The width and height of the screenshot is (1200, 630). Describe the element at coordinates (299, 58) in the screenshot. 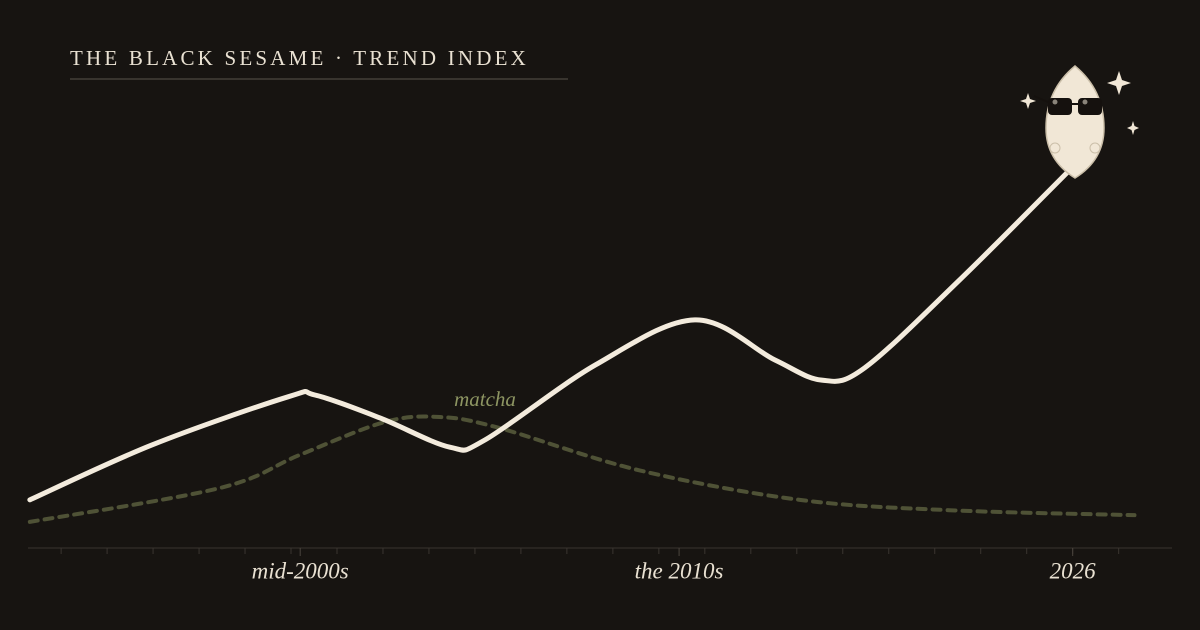

I see `chart-title: THE BLACK SESAME · TREND INDEX` at that location.